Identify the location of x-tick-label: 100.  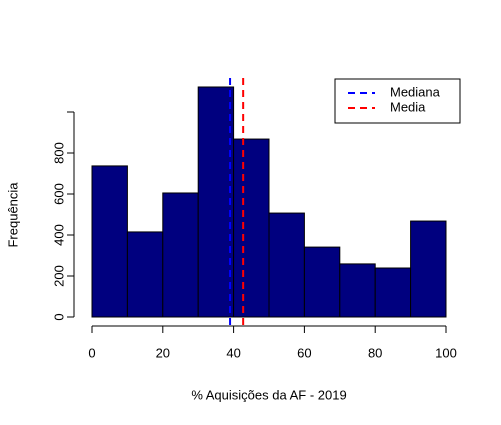
(446, 352).